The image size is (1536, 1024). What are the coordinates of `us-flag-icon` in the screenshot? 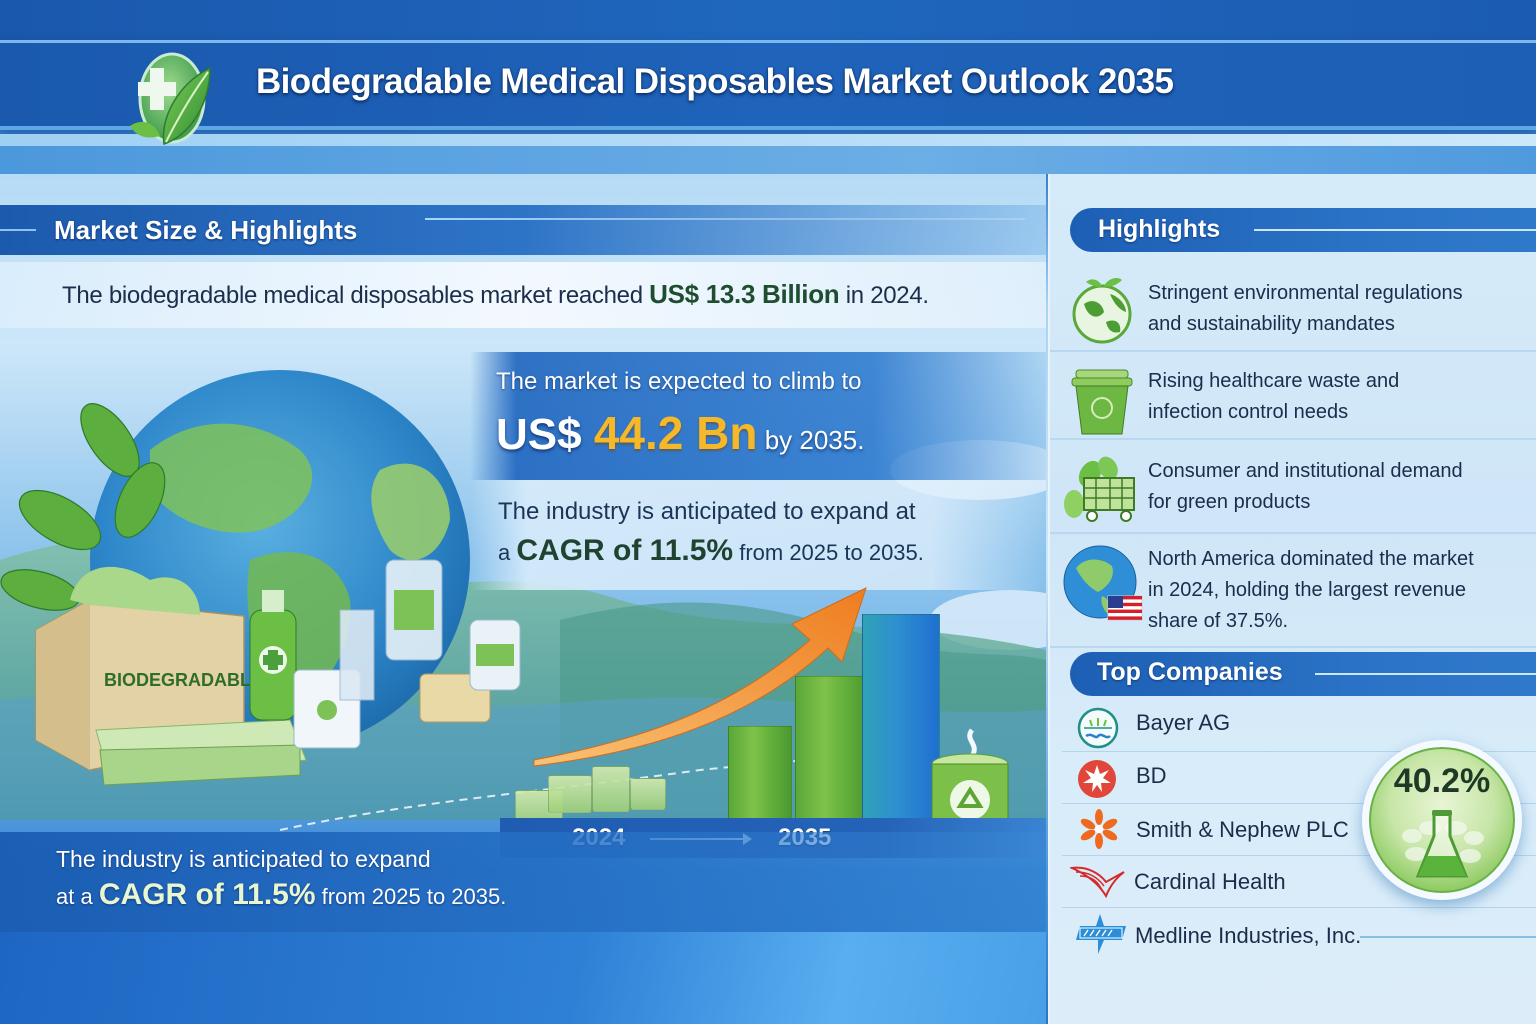 It's located at (1125, 608).